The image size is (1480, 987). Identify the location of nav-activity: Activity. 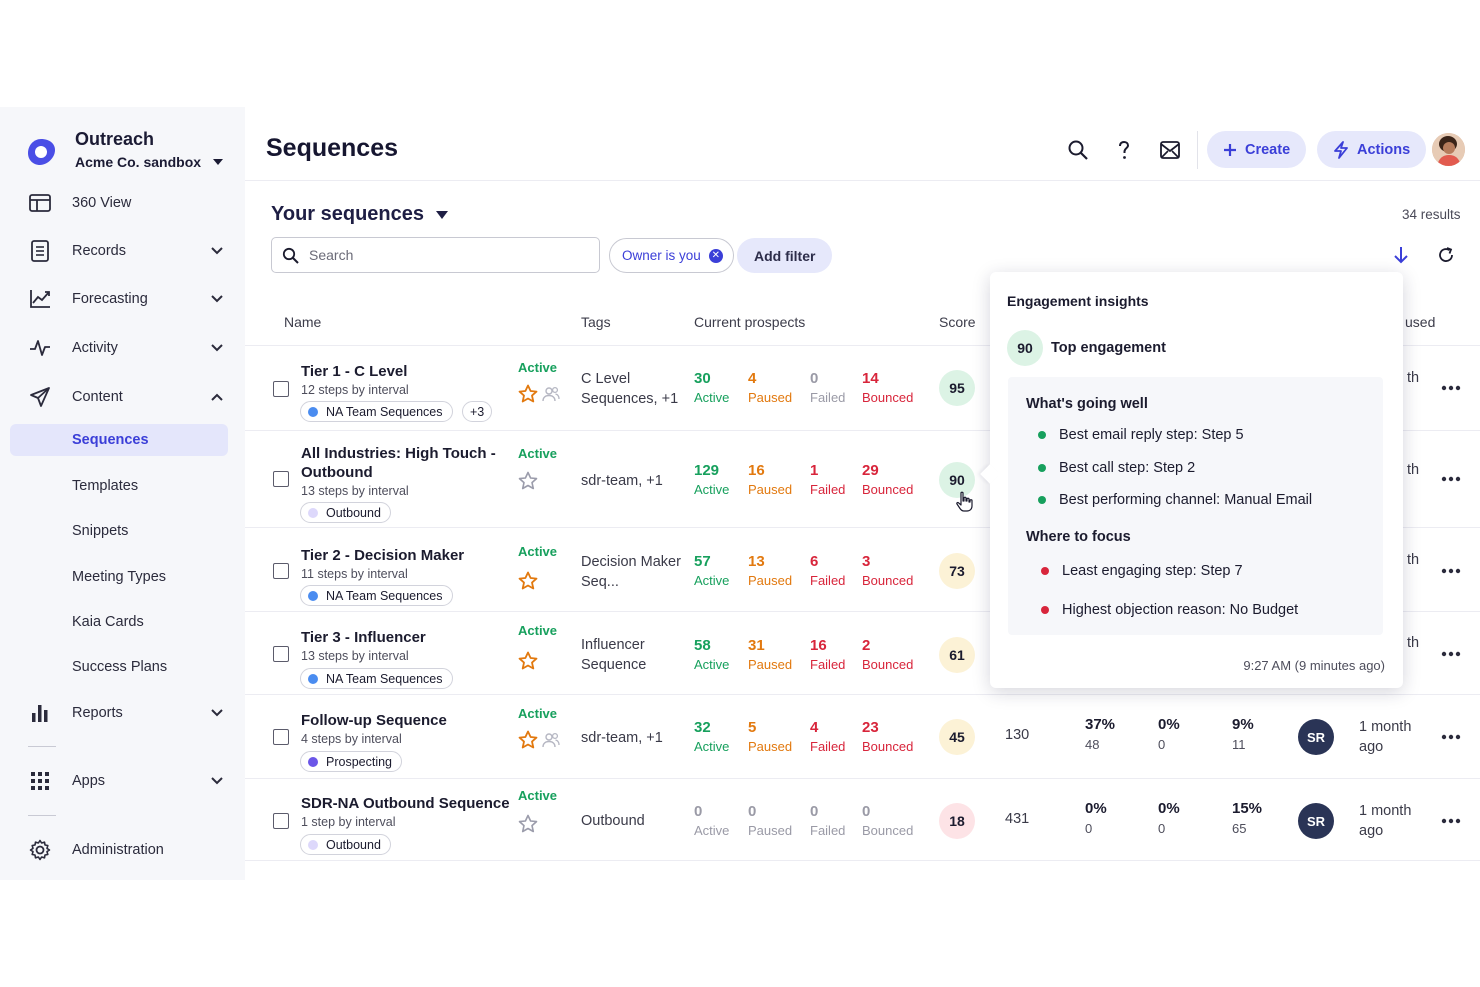
(126, 348).